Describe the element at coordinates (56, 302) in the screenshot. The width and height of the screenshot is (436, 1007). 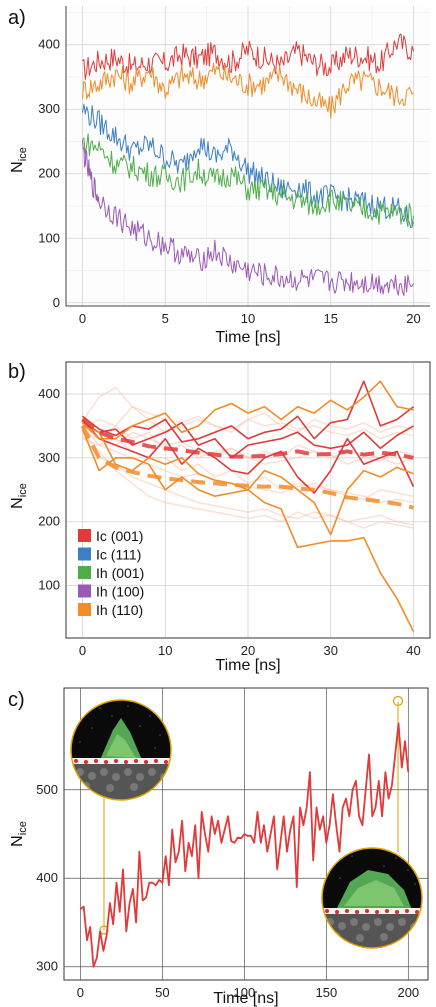
I see `y-tick-label: 0` at that location.